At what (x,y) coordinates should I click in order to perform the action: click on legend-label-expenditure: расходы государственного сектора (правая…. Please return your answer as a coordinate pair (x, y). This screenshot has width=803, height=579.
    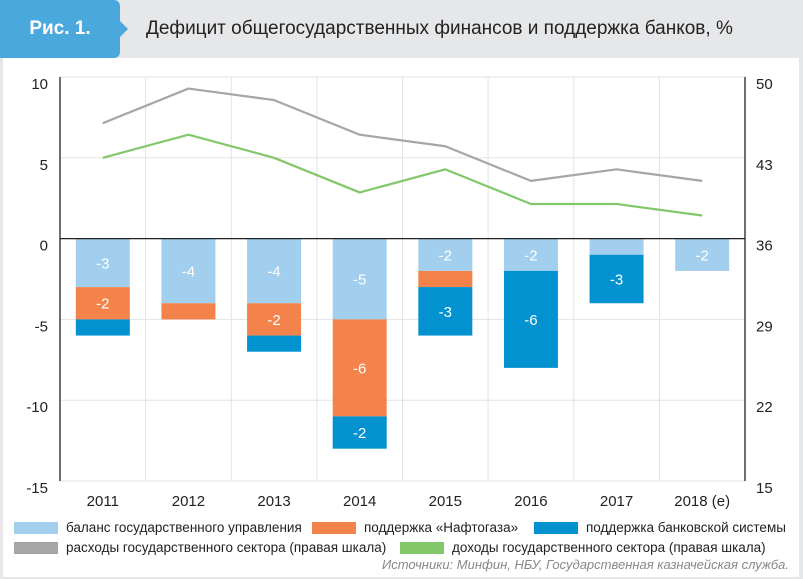
    Looking at the image, I should click on (226, 547).